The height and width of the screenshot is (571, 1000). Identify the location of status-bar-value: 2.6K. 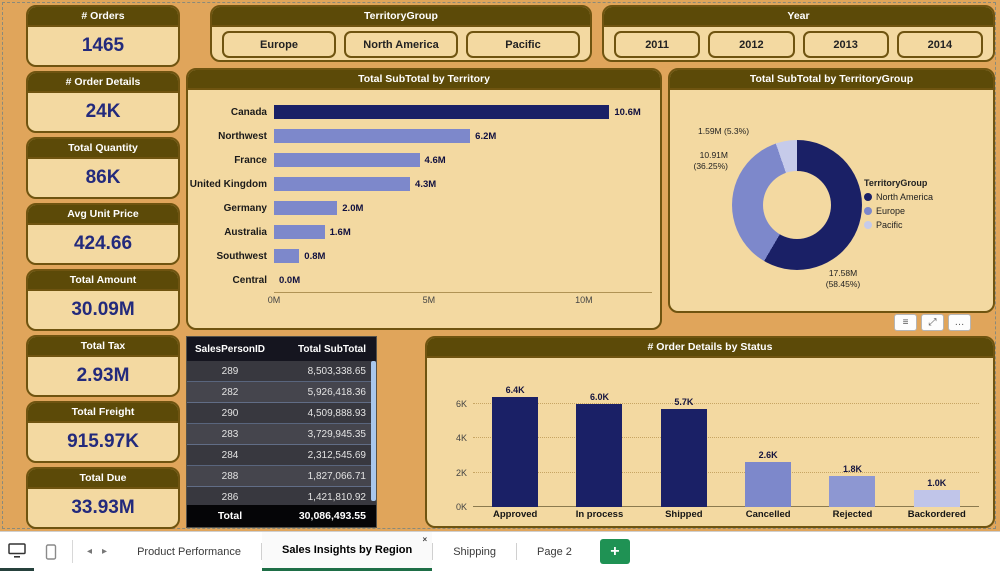
(768, 455).